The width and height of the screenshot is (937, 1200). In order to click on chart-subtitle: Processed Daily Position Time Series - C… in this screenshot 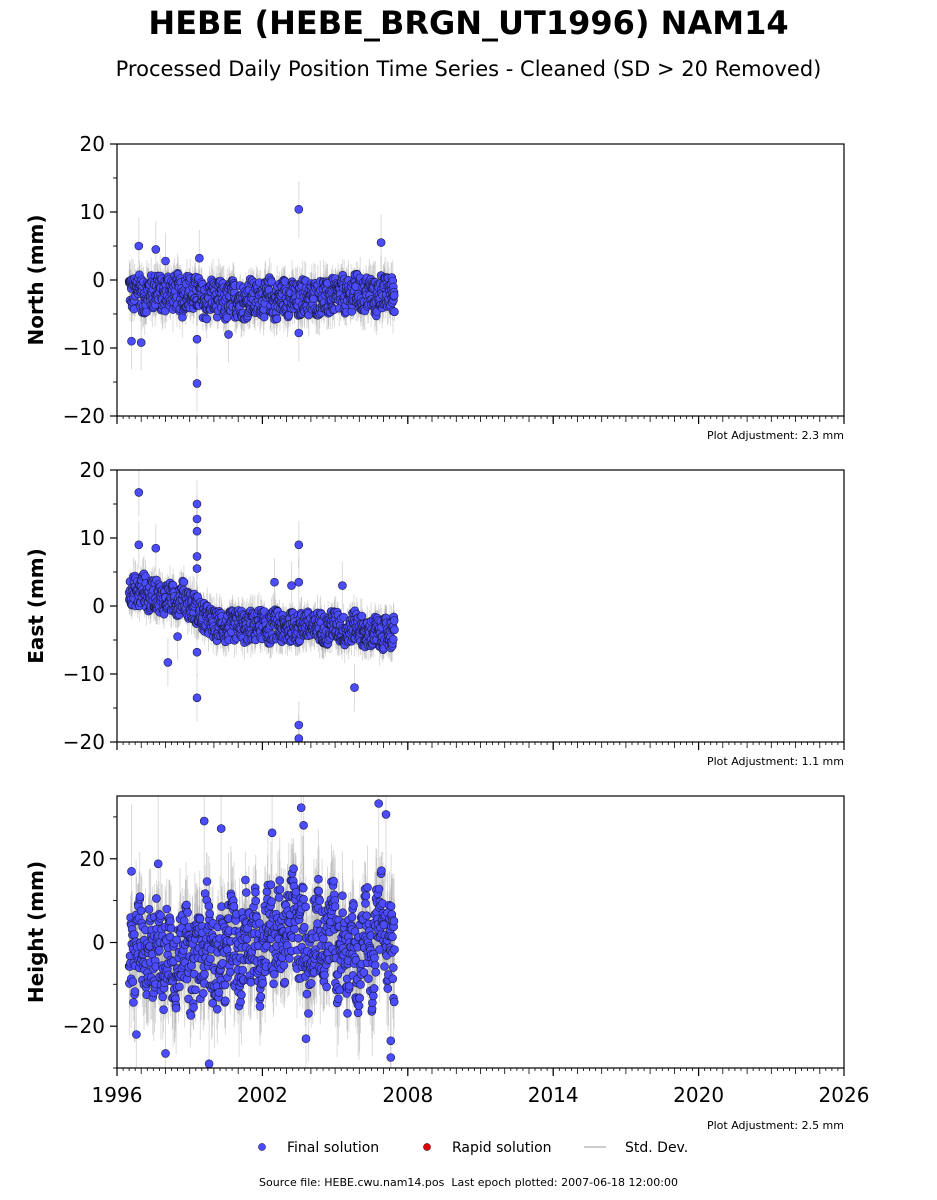, I will do `click(468, 69)`.